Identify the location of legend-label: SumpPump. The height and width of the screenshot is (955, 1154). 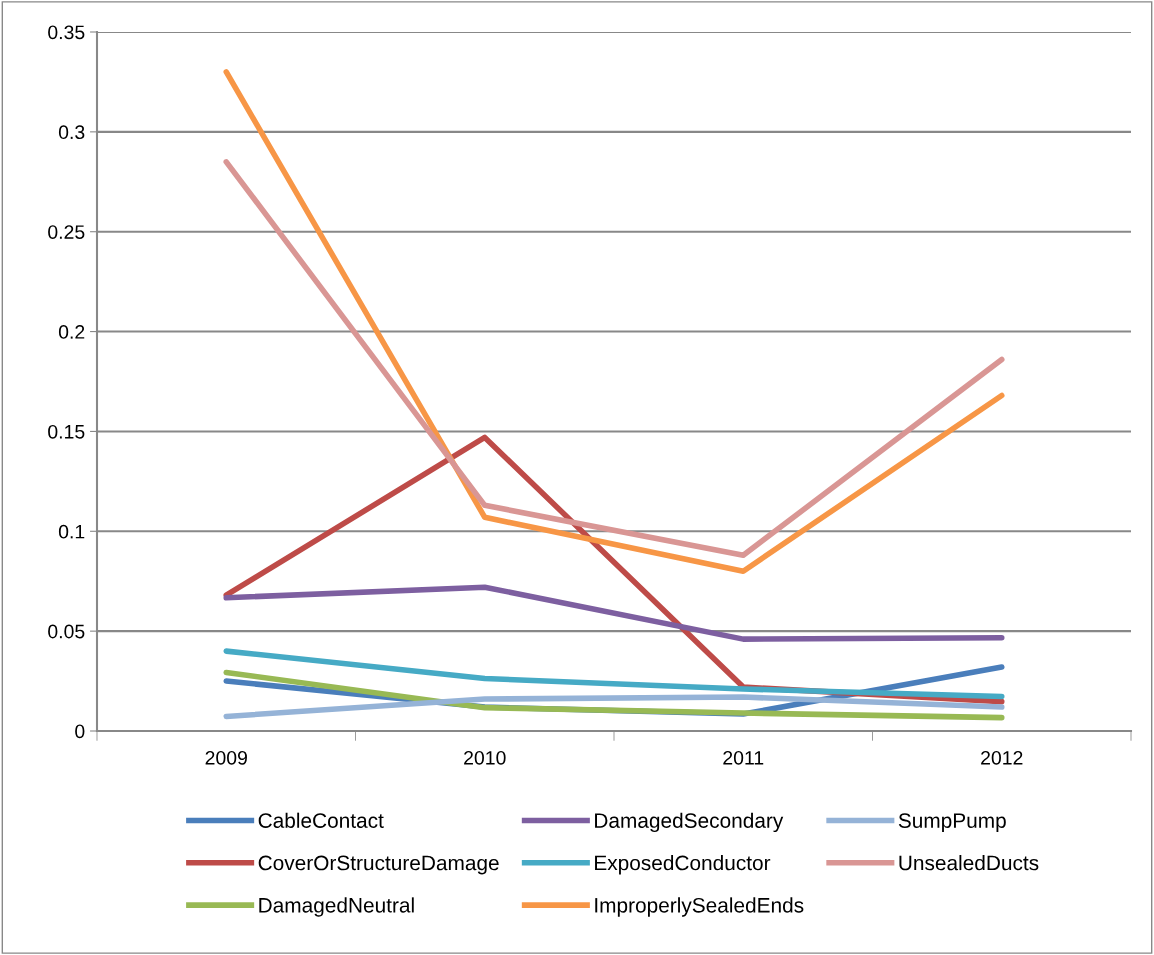
(952, 823).